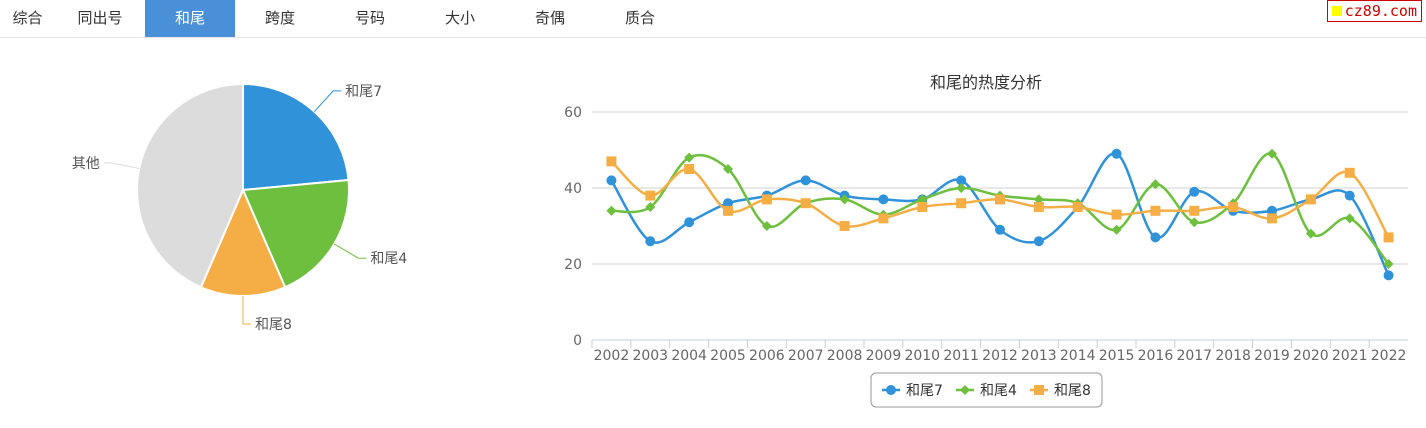  Describe the element at coordinates (1117, 356) in the screenshot. I see `x-tick-label: 2015` at that location.